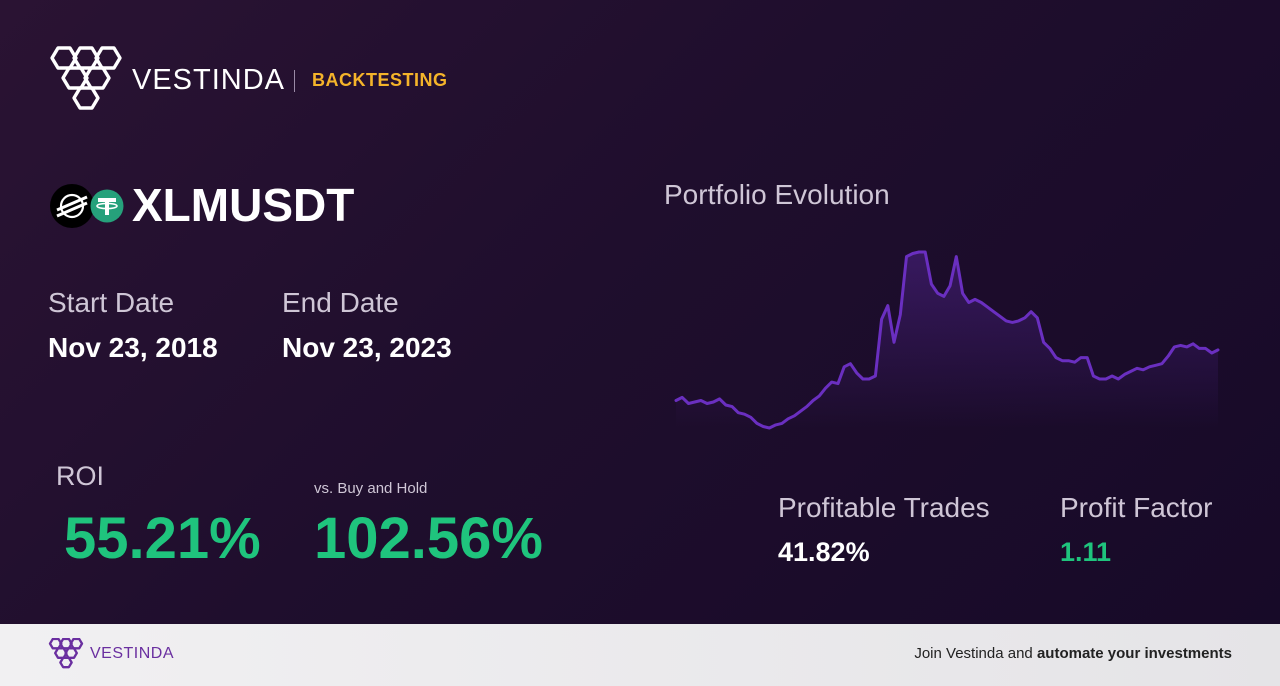  Describe the element at coordinates (209, 80) in the screenshot. I see `brand-name: VESTINDA` at that location.